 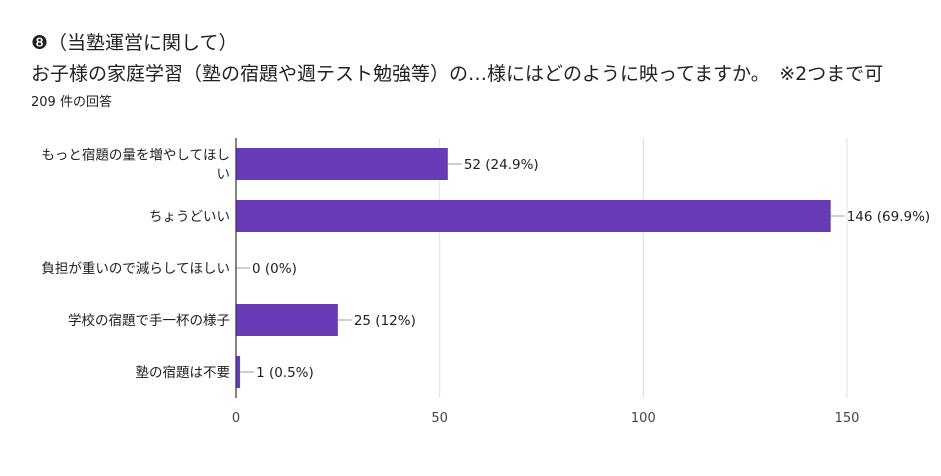 What do you see at coordinates (71, 102) in the screenshot?
I see `response-count: 209 件の回答` at bounding box center [71, 102].